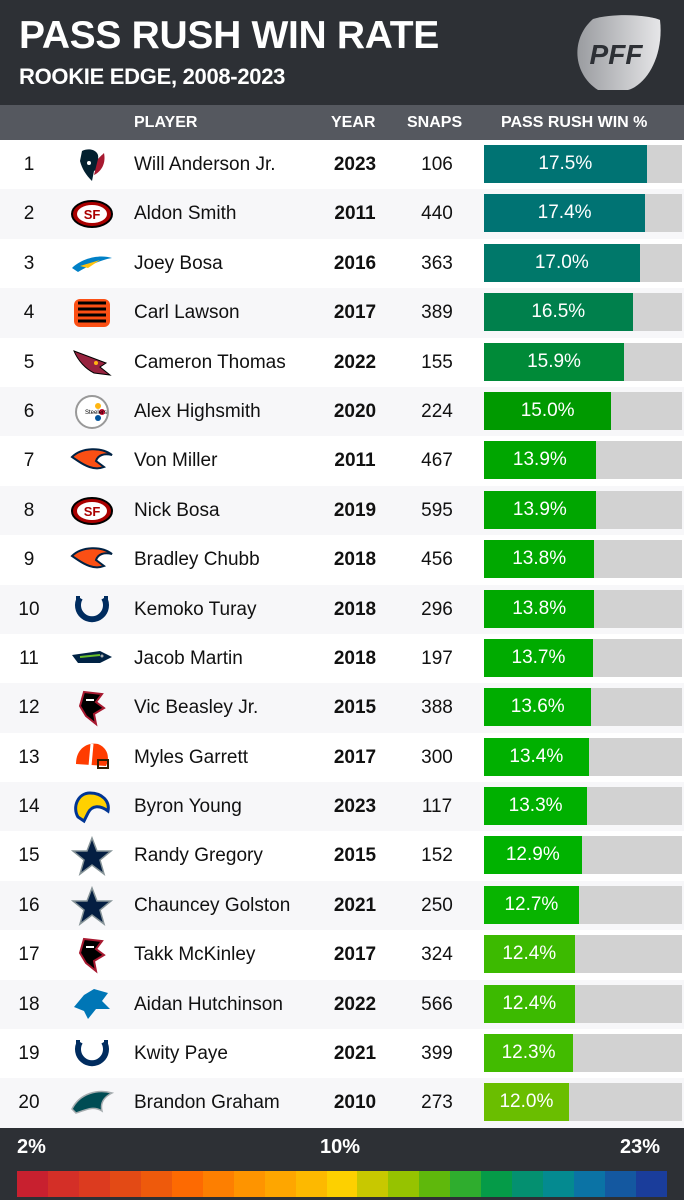 This screenshot has height=1200, width=684. What do you see at coordinates (583, 164) in the screenshot?
I see `win-rate-bar-track: 17.5%` at bounding box center [583, 164].